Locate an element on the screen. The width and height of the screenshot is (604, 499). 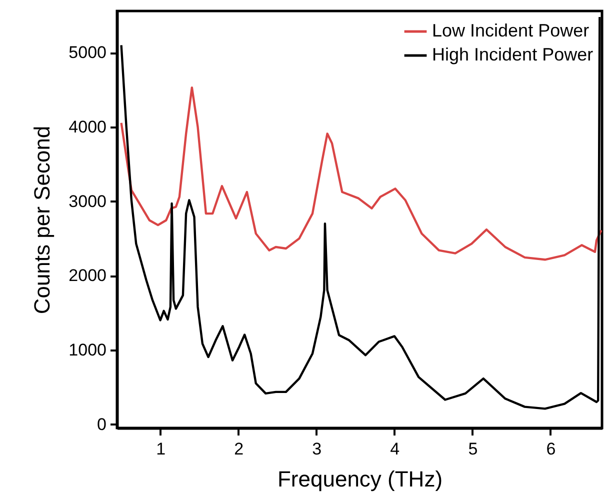
x-tick-label: 2 is located at coordinates (239, 449).